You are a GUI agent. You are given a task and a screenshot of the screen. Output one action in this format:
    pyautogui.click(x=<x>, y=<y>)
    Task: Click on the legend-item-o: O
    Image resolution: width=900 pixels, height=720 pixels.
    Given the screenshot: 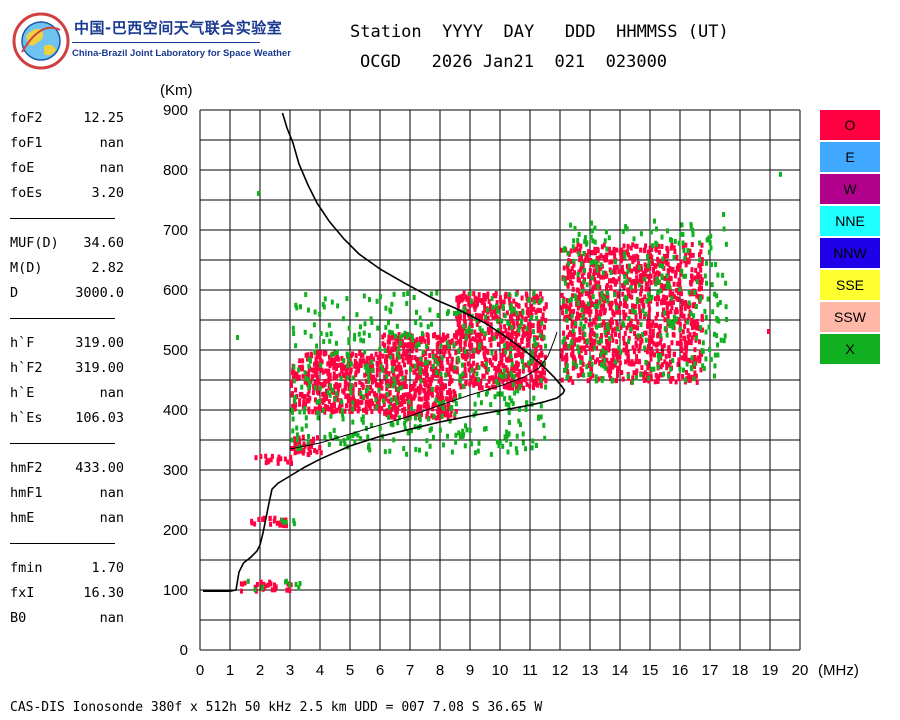 What is the action you would take?
    pyautogui.click(x=850, y=125)
    